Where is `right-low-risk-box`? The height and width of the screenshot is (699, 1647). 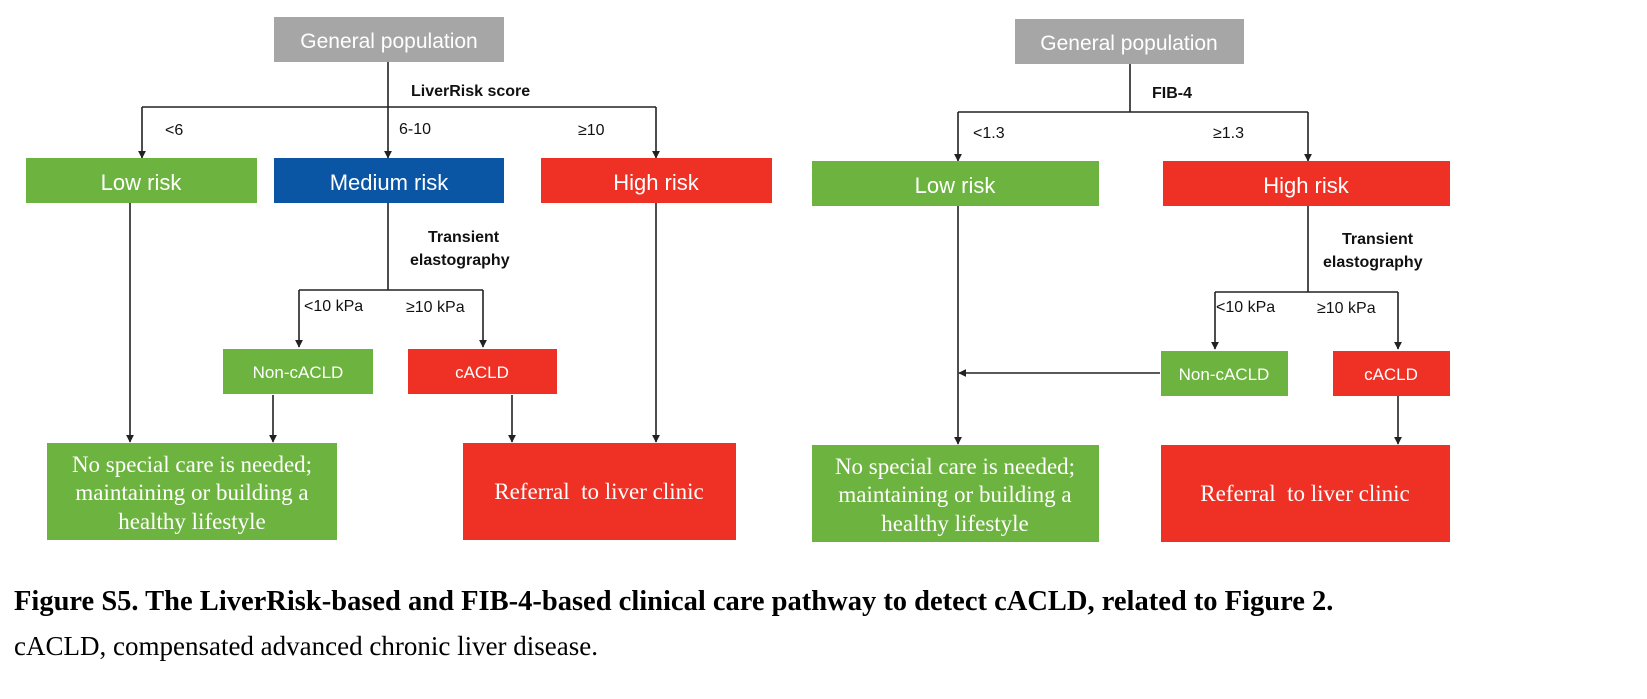
right-low-risk-box is located at coordinates (955, 183).